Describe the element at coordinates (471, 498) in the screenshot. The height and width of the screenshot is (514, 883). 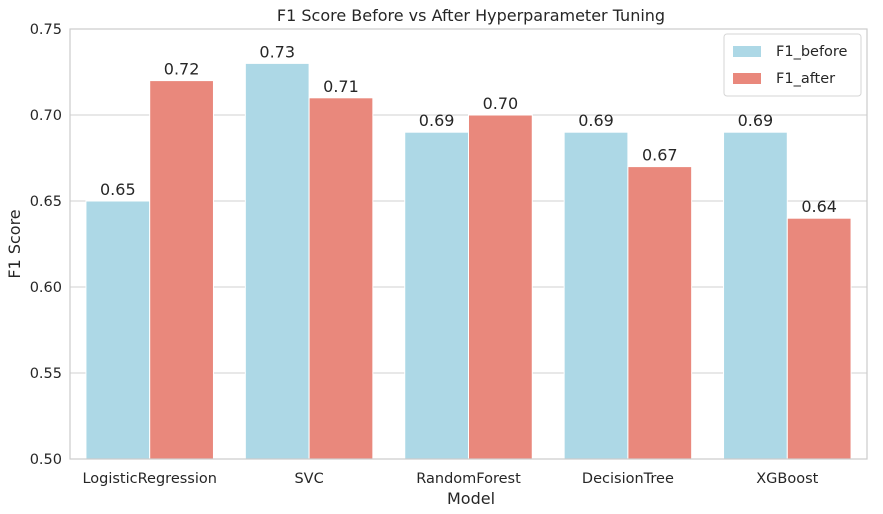
I see `x-axis-label: Model` at that location.